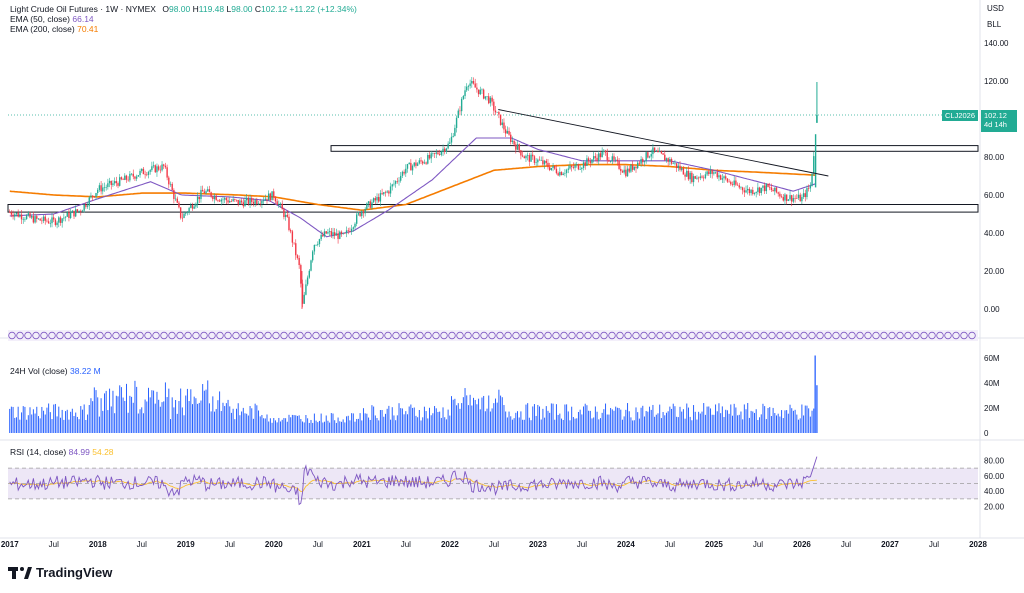  Describe the element at coordinates (994, 491) in the screenshot. I see `rsi-tick-label: 40.00` at that location.